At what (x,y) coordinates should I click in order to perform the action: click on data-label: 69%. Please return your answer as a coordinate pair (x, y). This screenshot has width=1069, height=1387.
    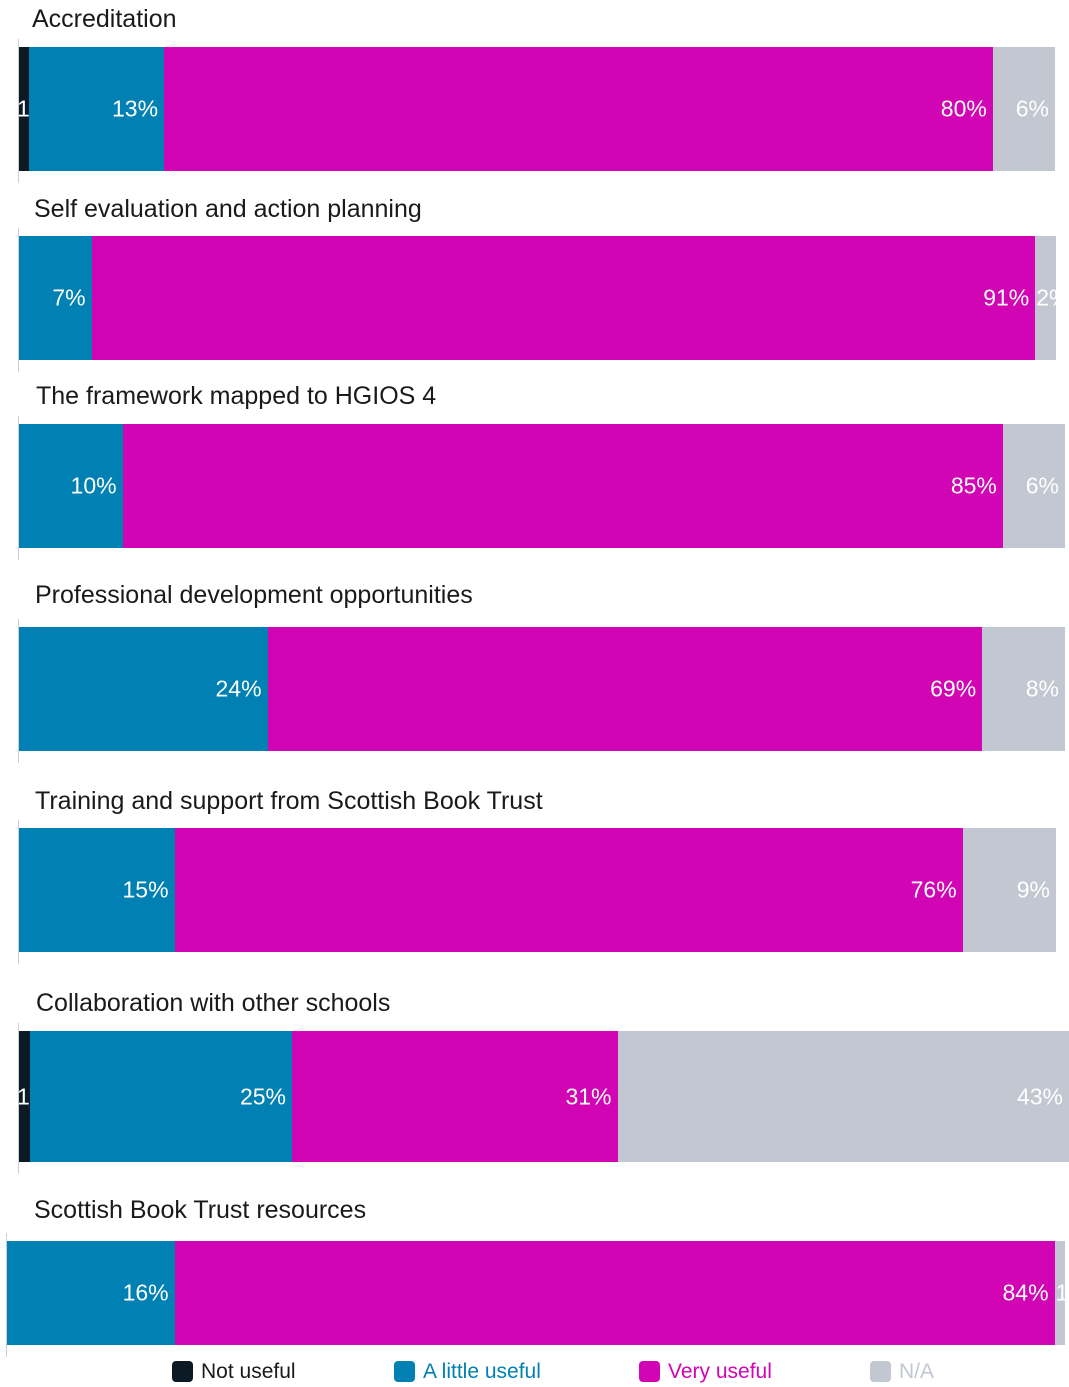
    Looking at the image, I should click on (953, 688).